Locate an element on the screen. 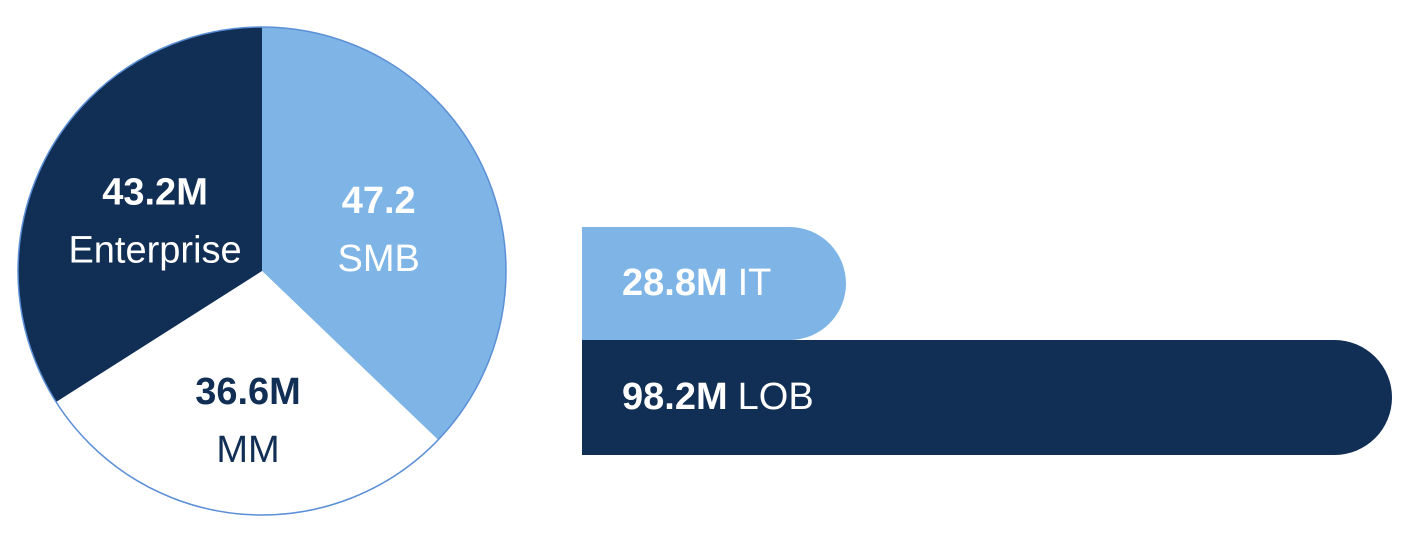 Image resolution: width=1410 pixels, height=551 pixels. pie-slice-mm is located at coordinates (247, 393).